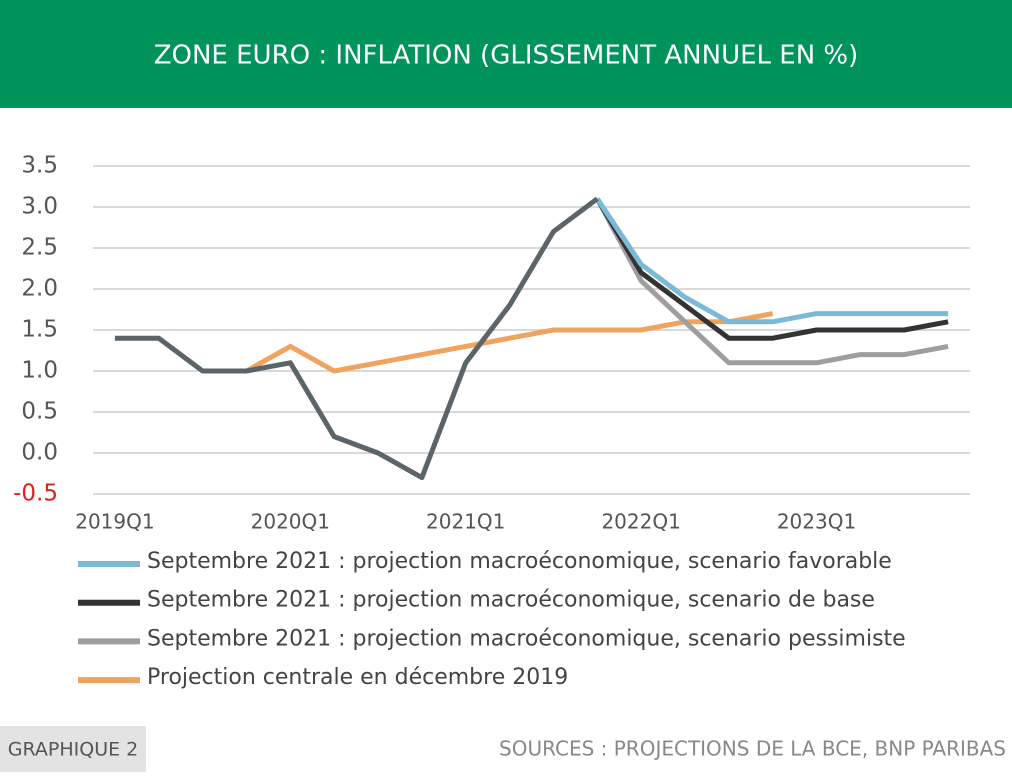 This screenshot has width=1012, height=780. I want to click on y-tick-label: 3.0, so click(39, 207).